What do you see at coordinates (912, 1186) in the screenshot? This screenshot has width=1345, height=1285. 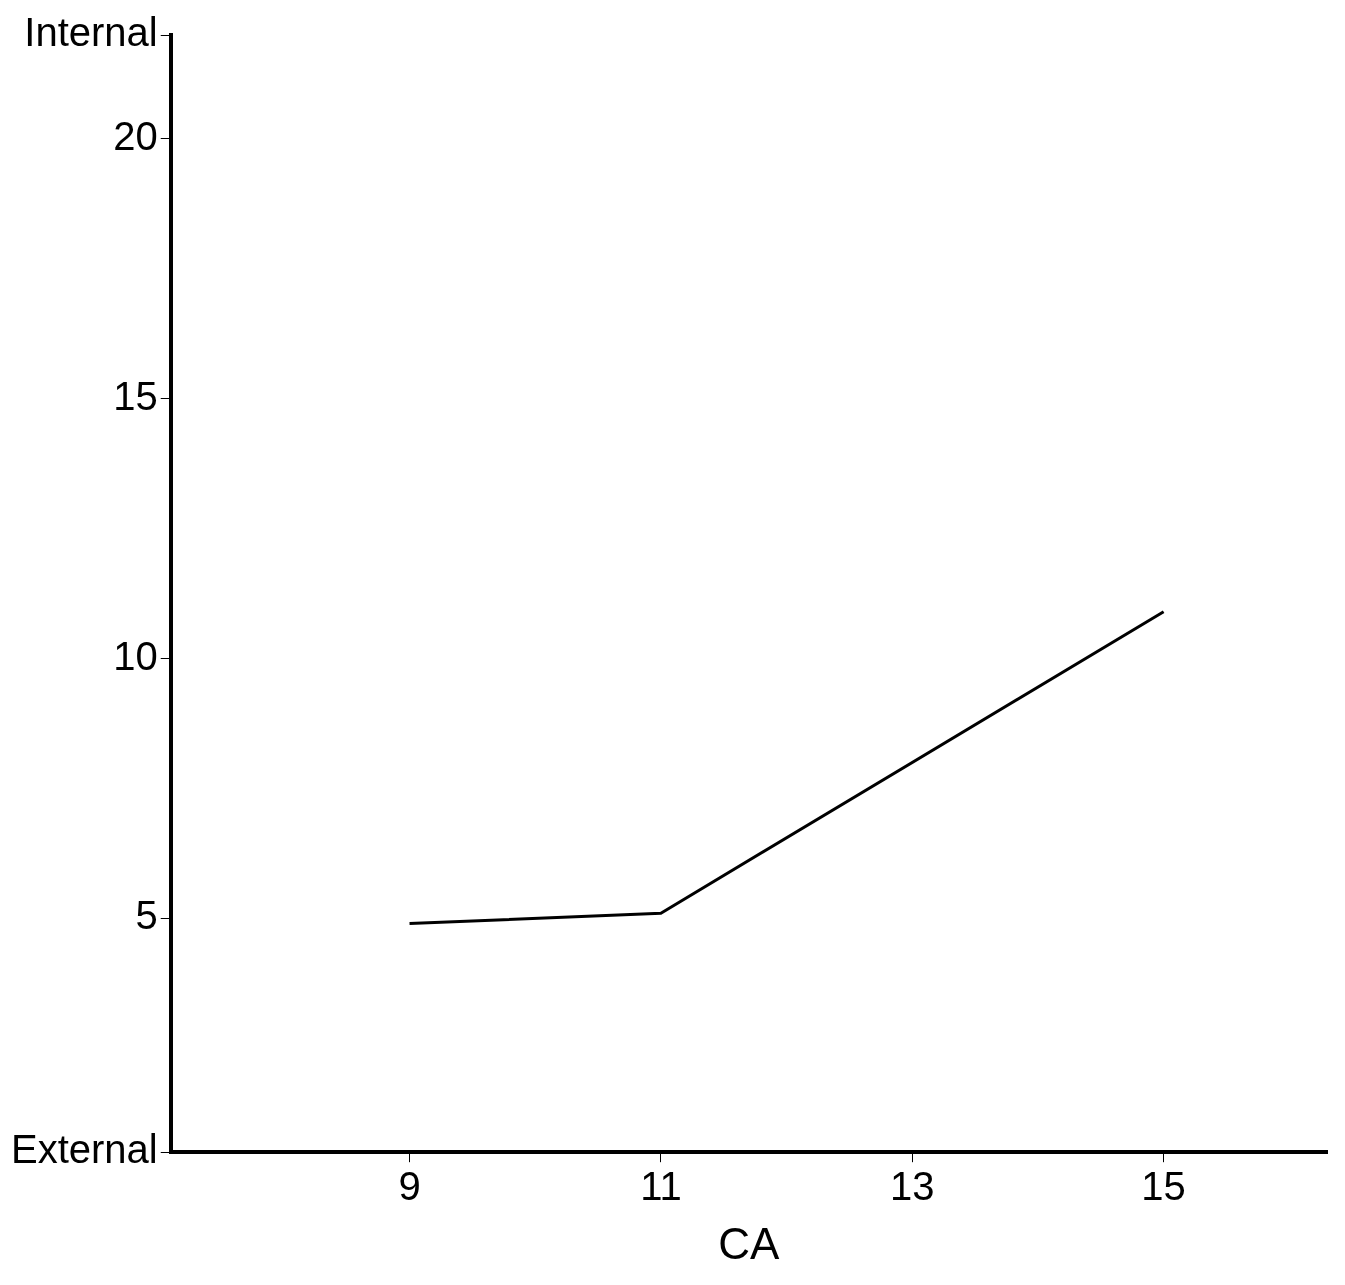 I see `x-tick-label: 13` at bounding box center [912, 1186].